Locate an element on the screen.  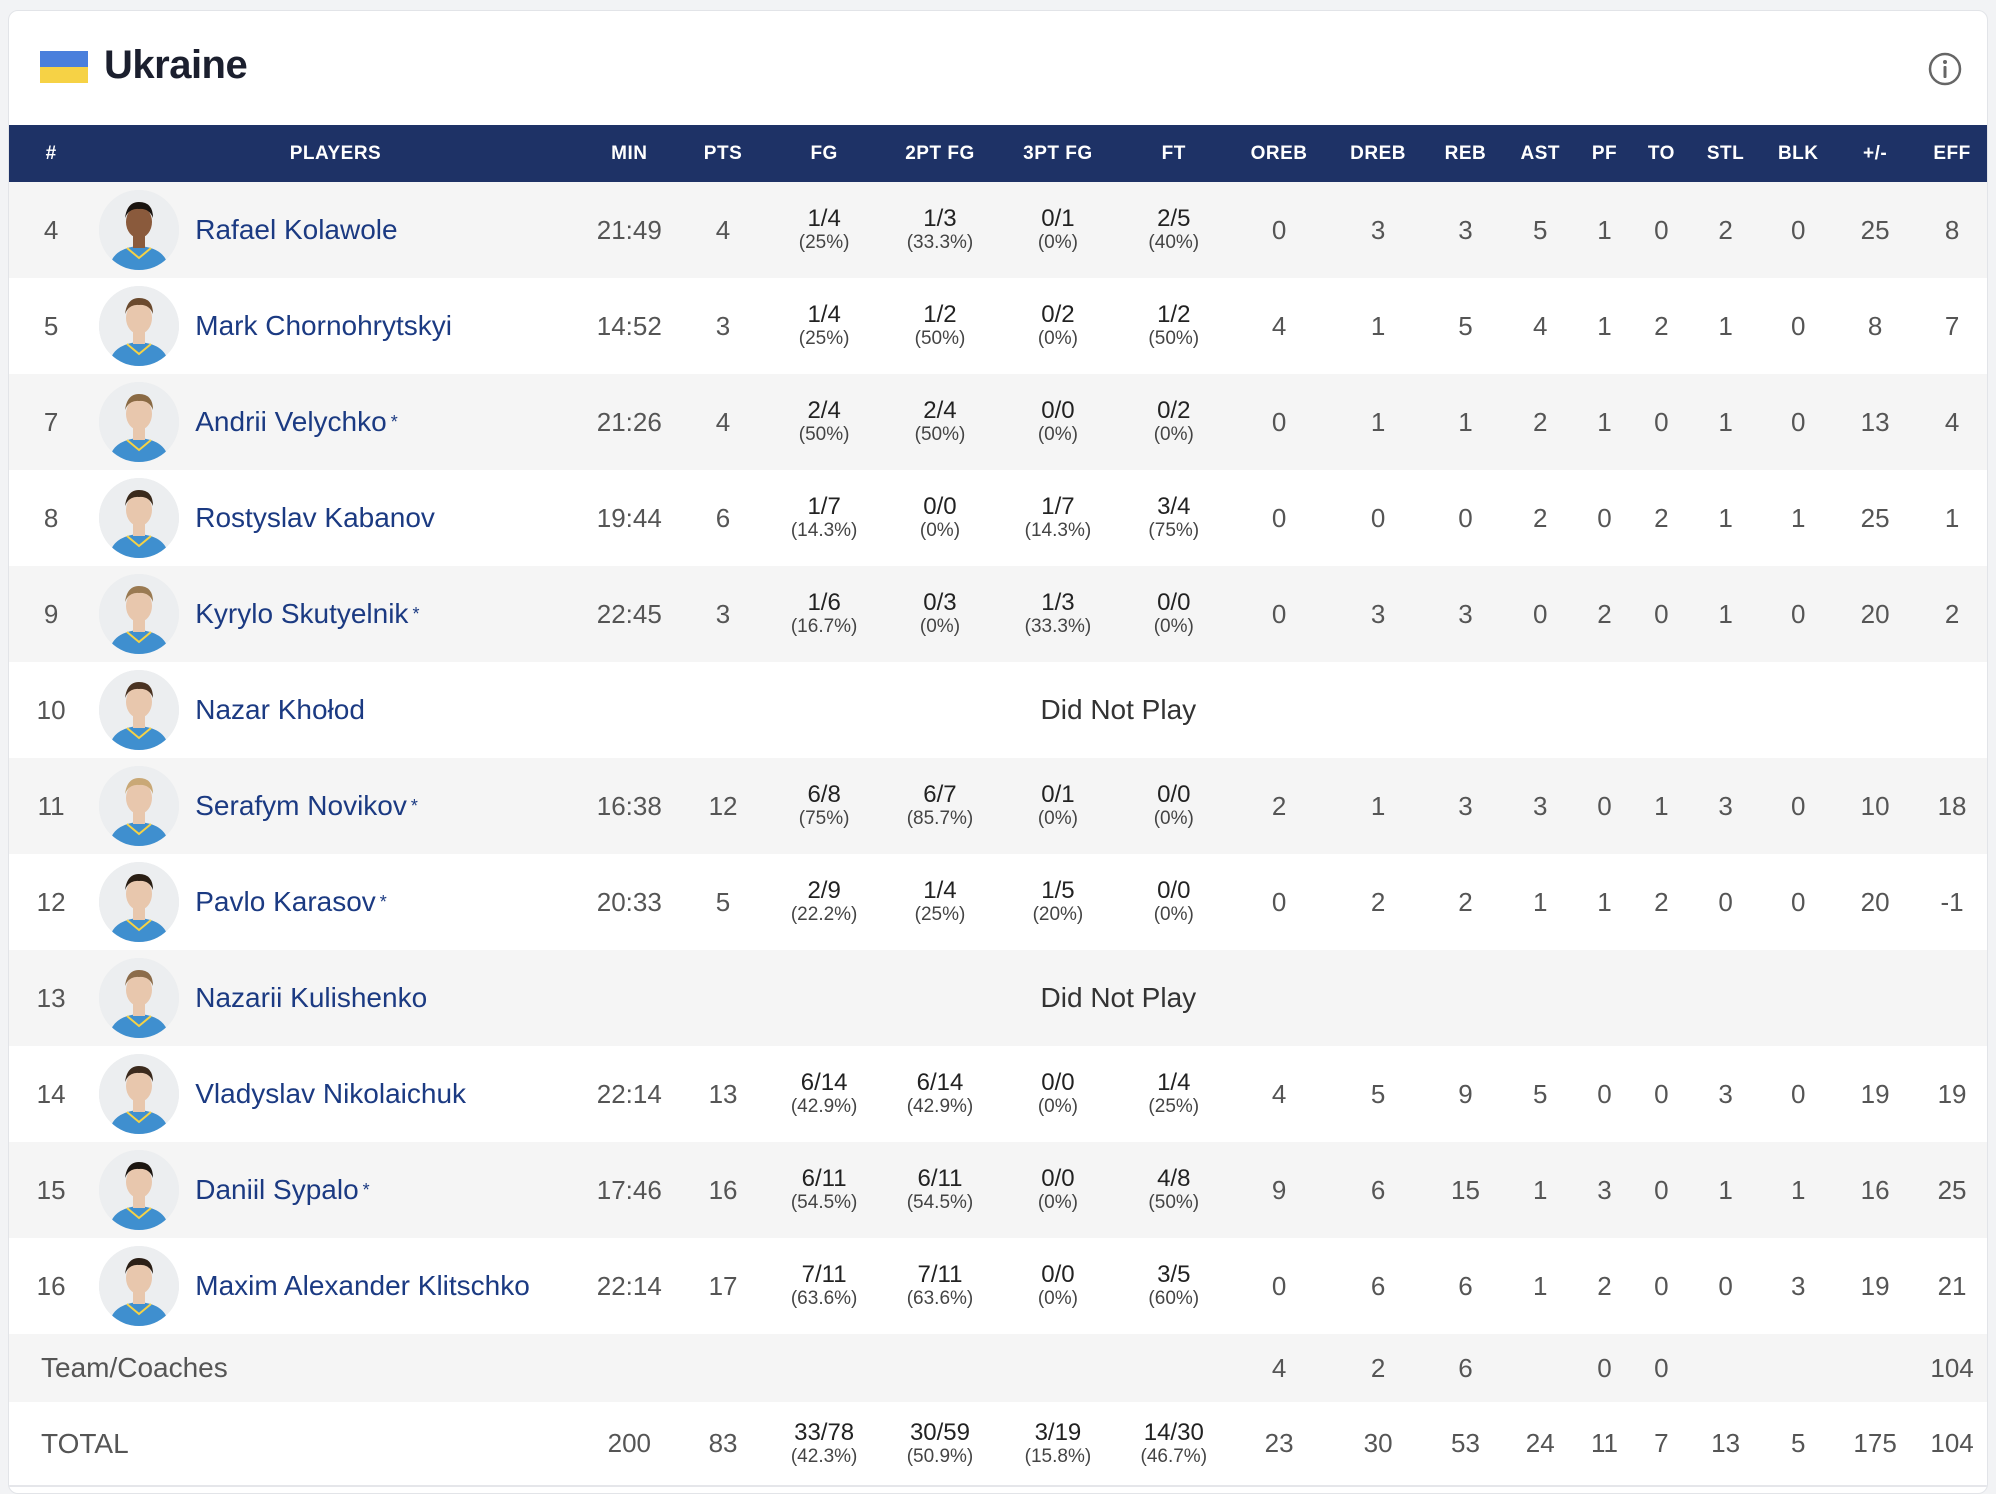
field-goals-percentage: (14.3%) is located at coordinates (824, 530).